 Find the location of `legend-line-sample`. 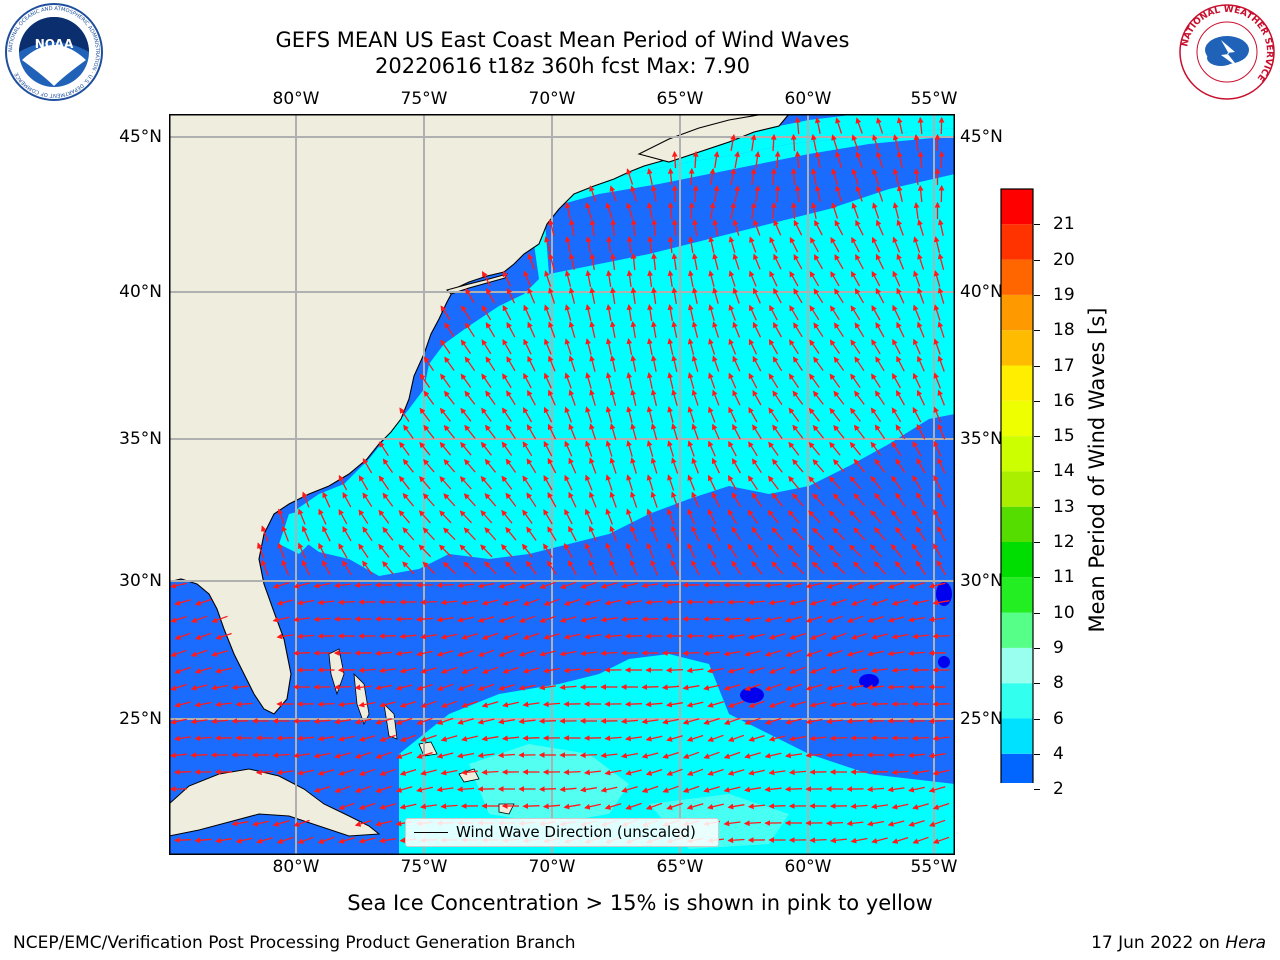

legend-line-sample is located at coordinates (431, 832).